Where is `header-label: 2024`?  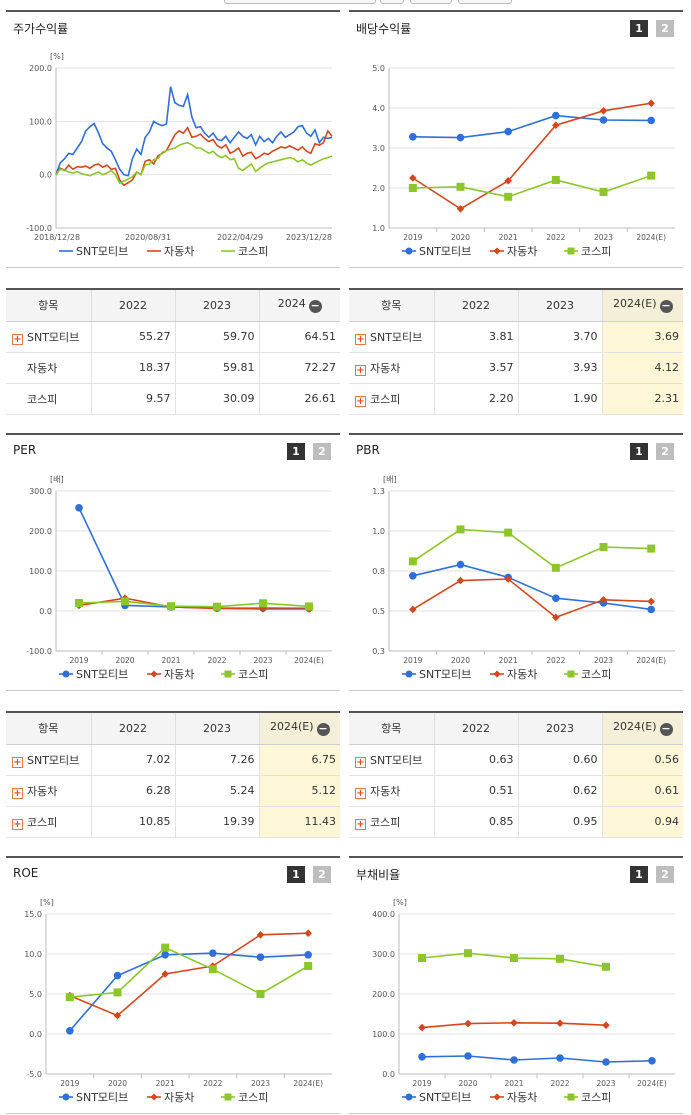
header-label: 2024 is located at coordinates (291, 304).